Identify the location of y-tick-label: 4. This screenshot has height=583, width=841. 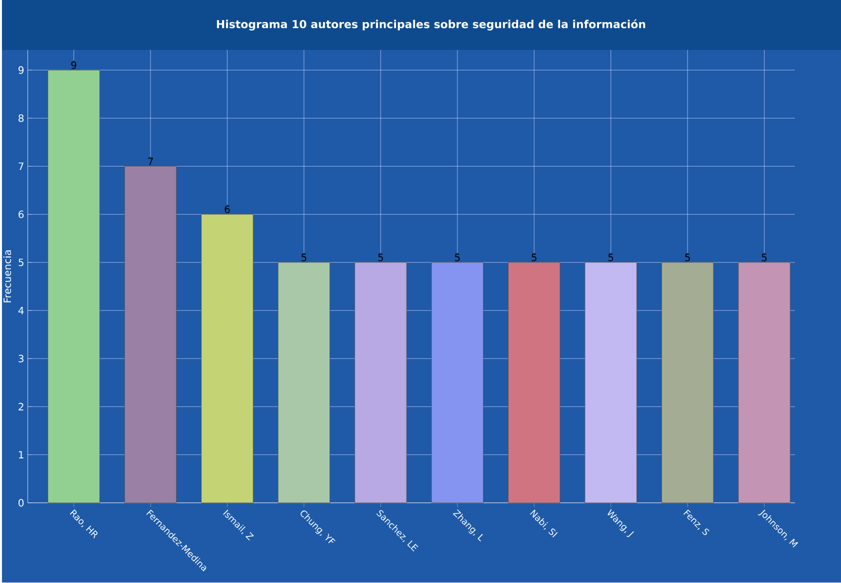
(21, 310).